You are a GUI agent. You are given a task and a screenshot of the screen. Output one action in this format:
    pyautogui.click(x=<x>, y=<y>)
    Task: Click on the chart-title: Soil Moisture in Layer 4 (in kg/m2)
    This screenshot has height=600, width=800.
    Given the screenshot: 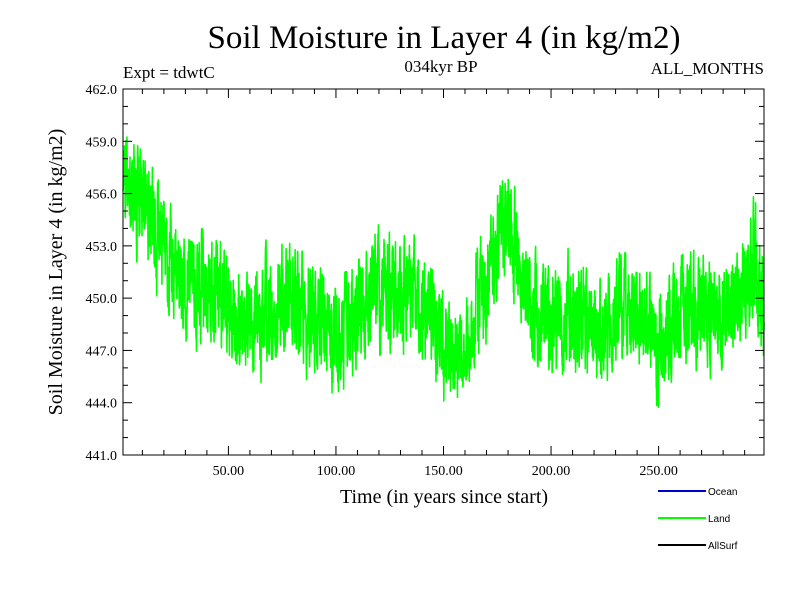 What is the action you would take?
    pyautogui.click(x=444, y=38)
    